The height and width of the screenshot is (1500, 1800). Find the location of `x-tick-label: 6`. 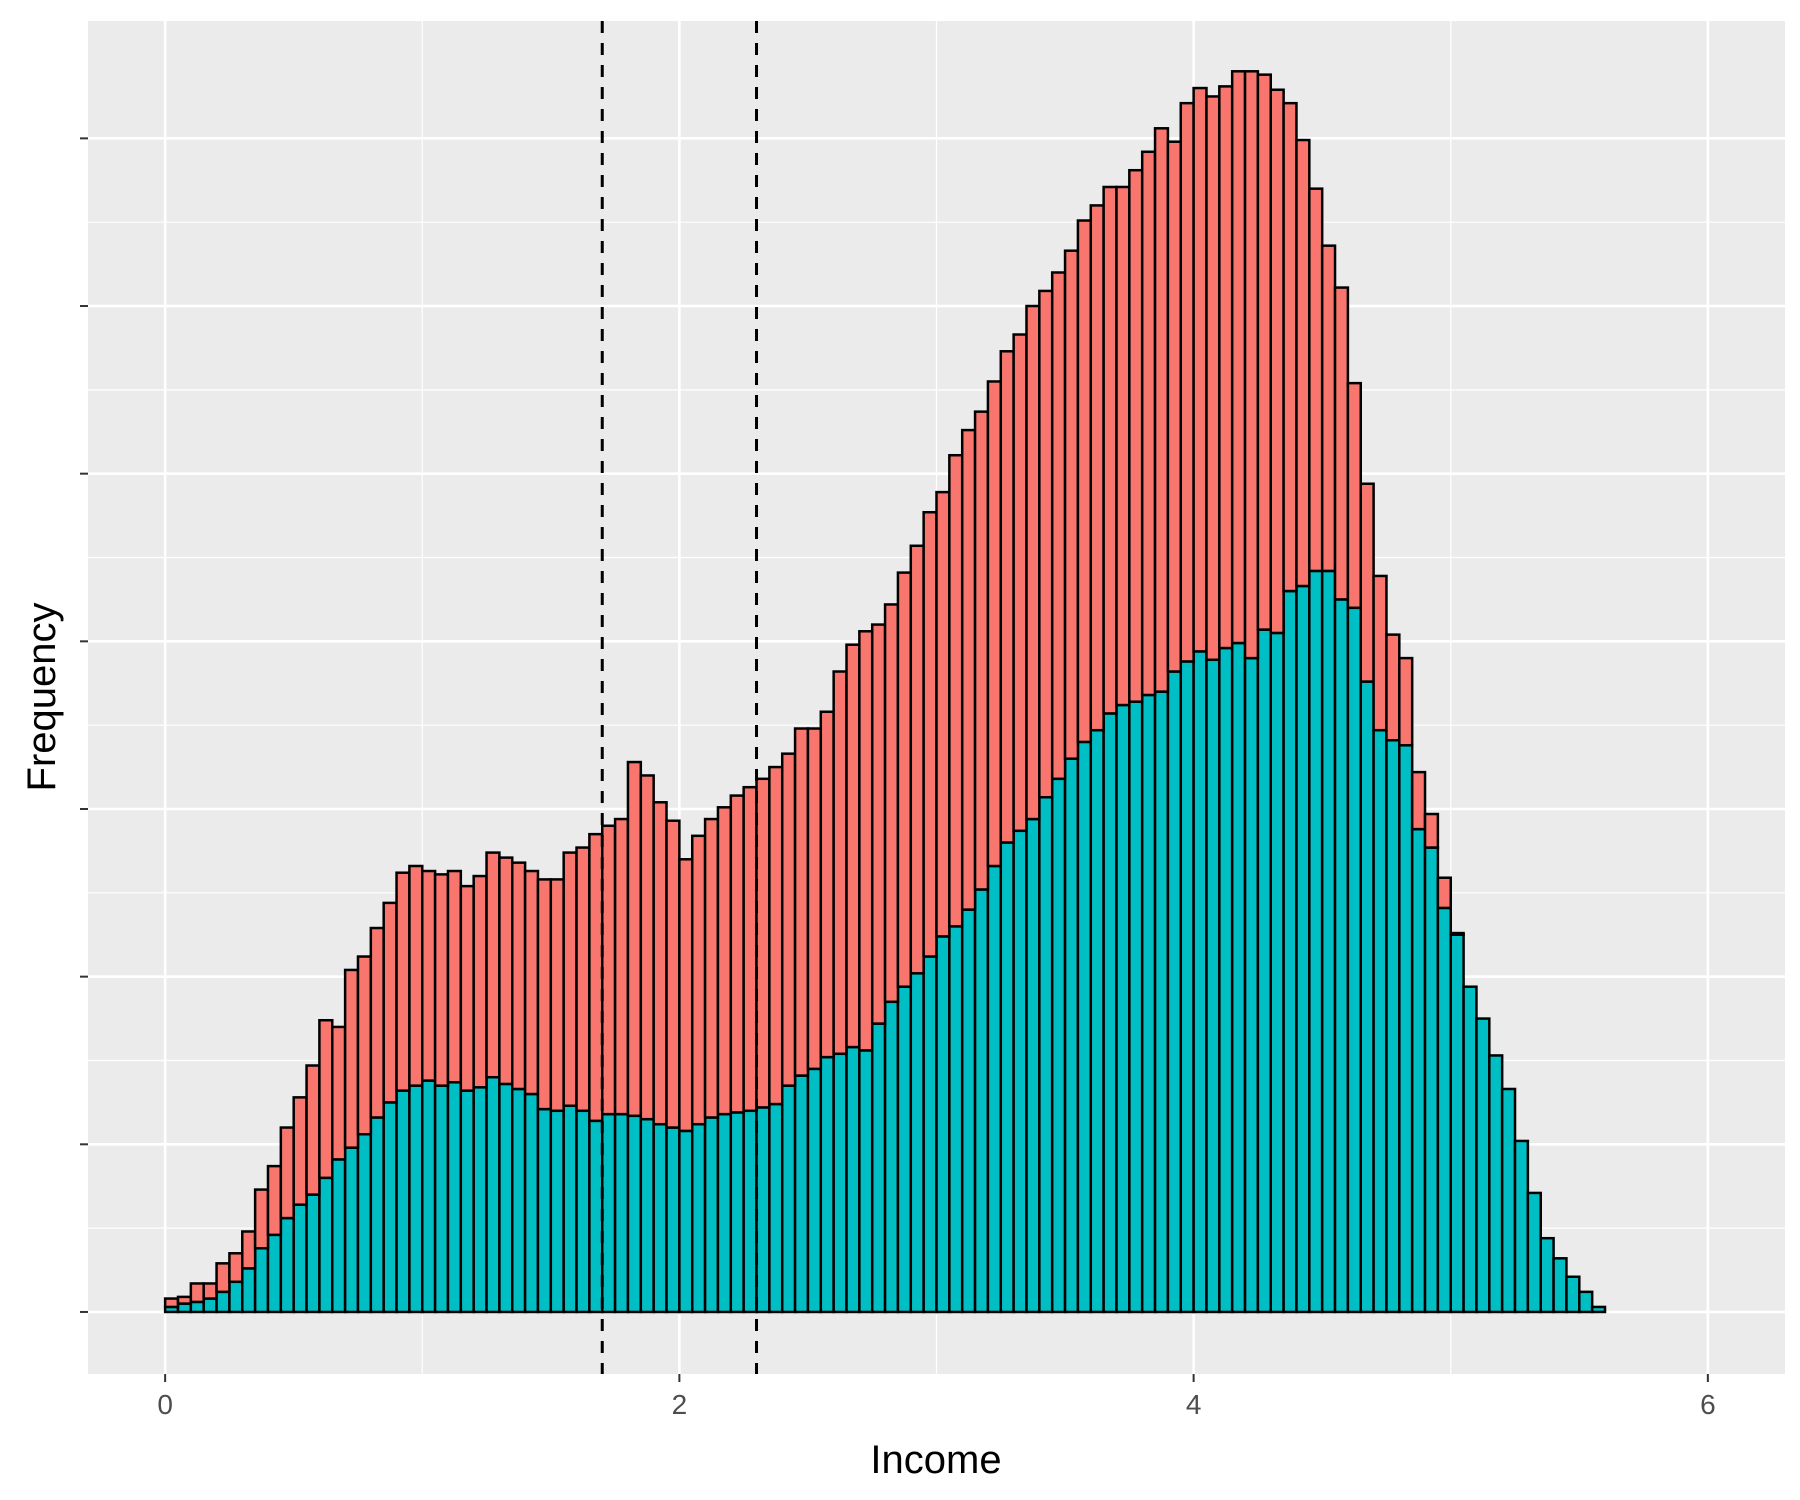

x-tick-label: 6 is located at coordinates (1708, 1404).